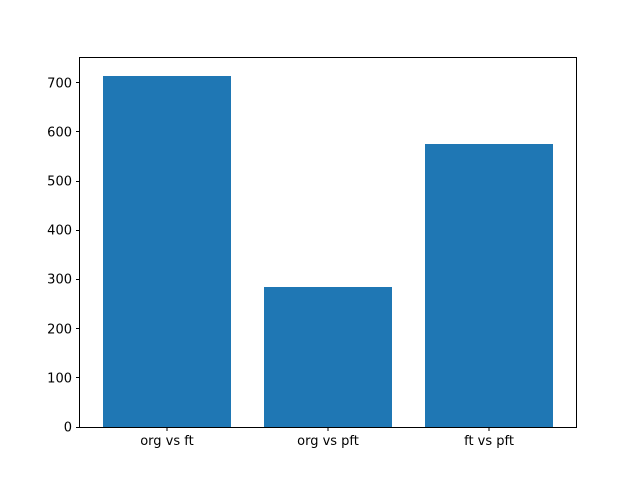  I want to click on y-tick-label: 600, so click(59, 133).